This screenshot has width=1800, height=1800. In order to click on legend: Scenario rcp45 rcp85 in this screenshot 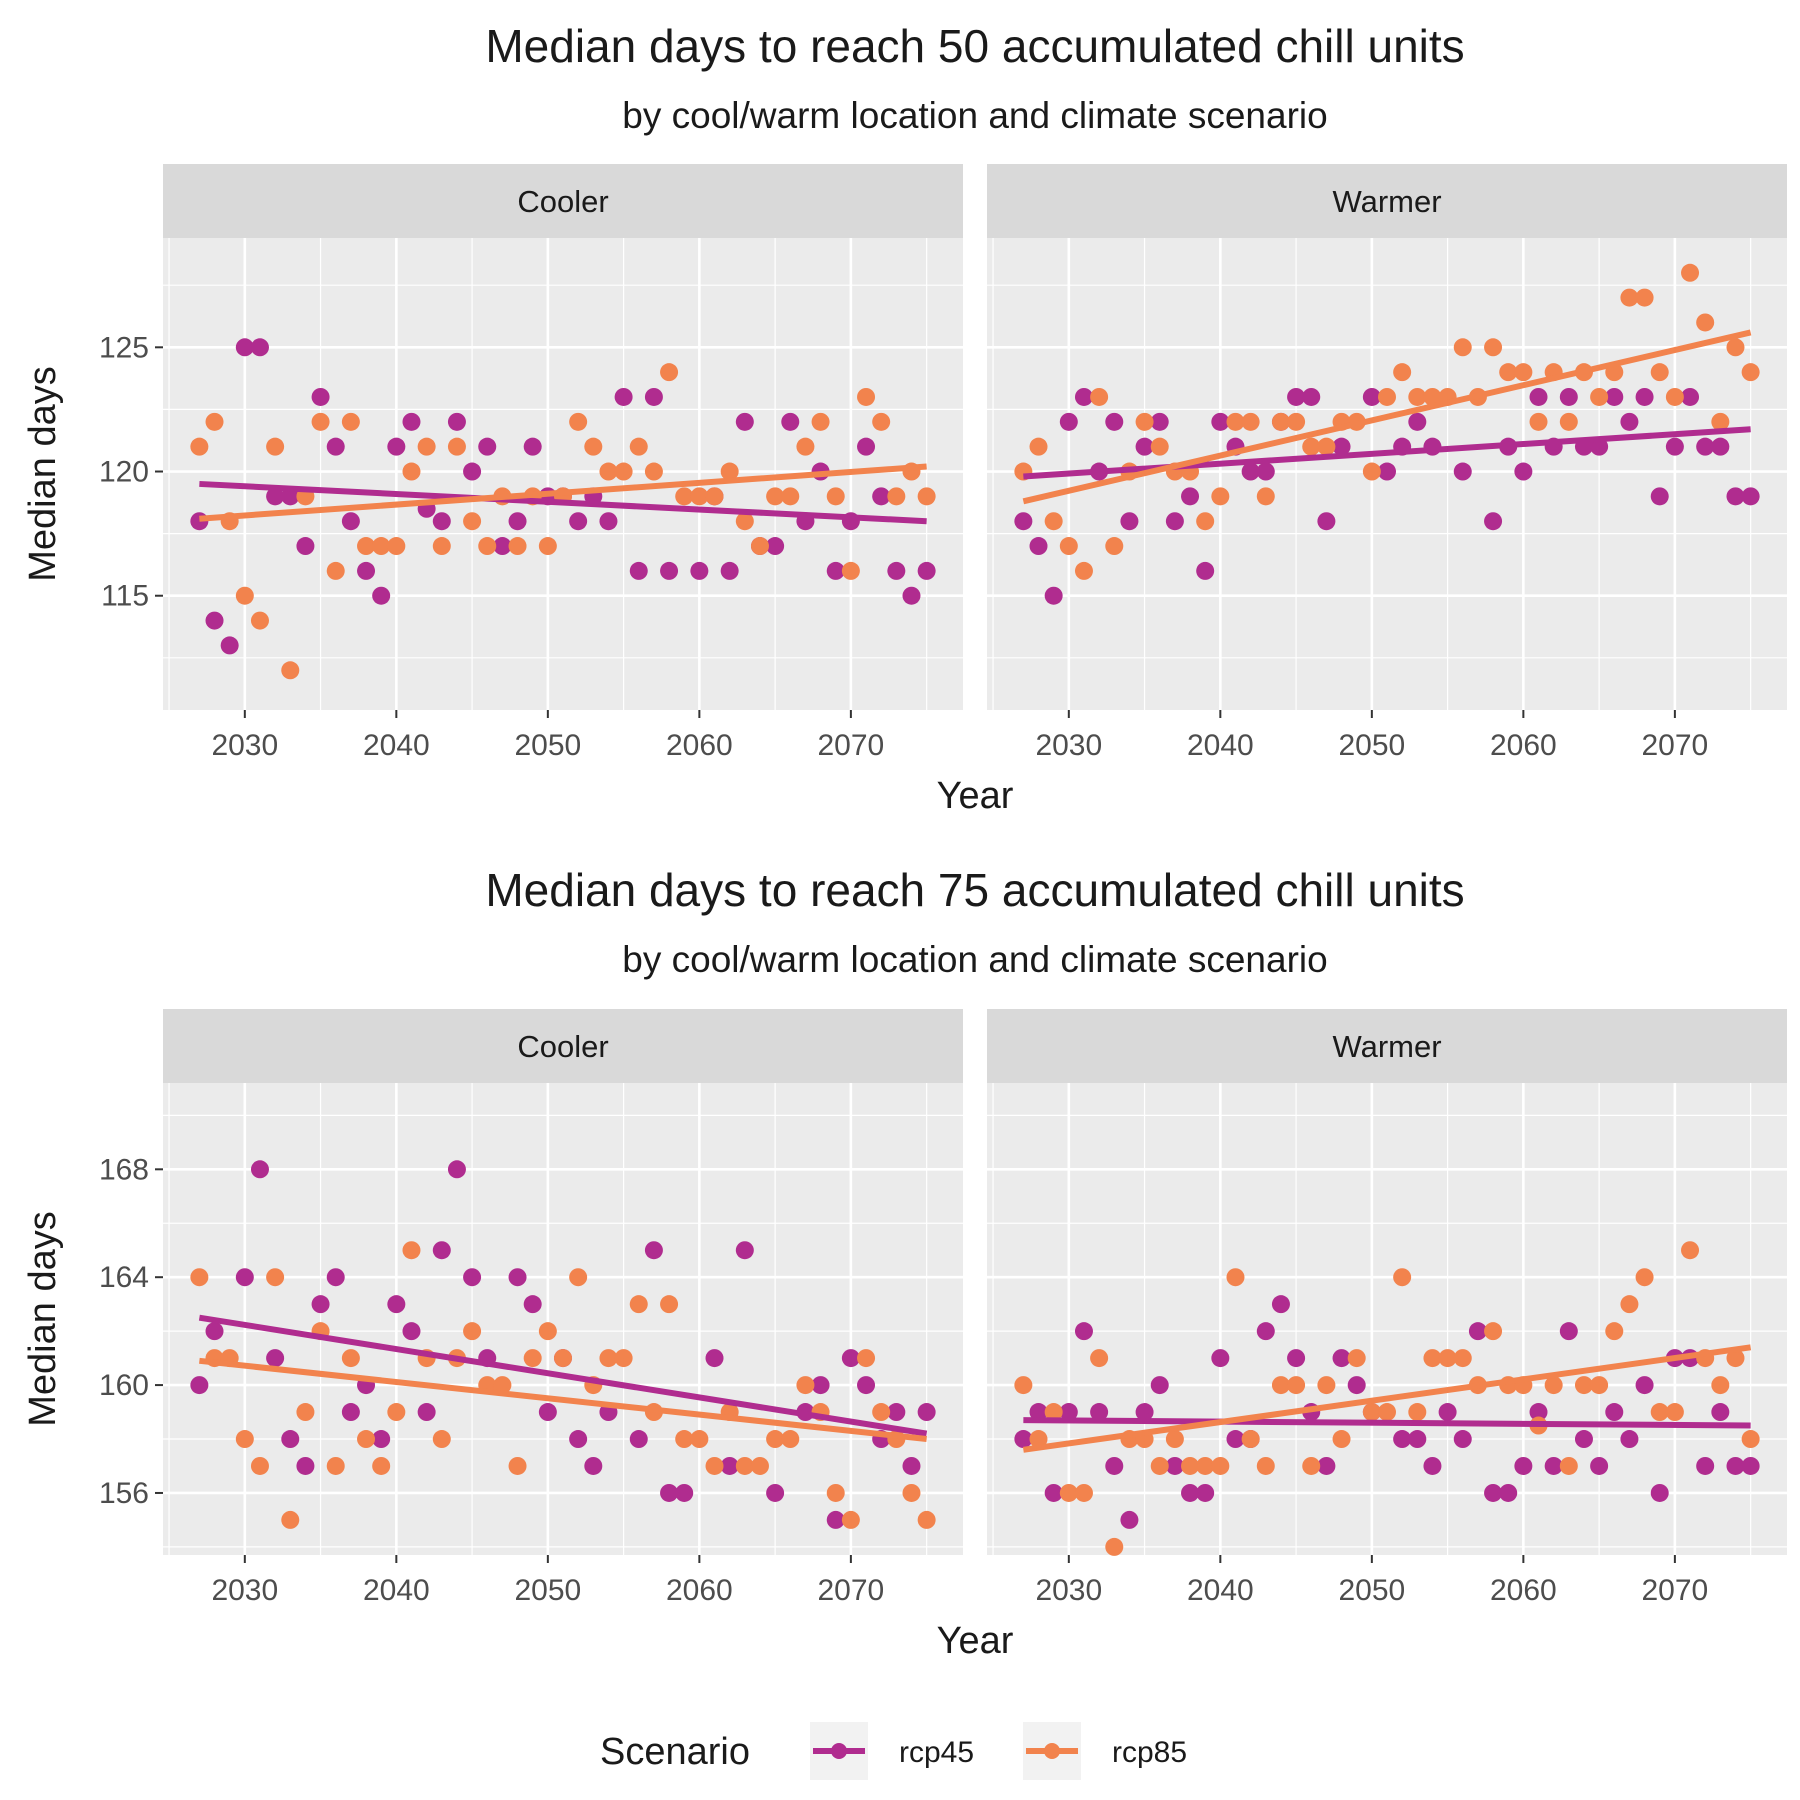, I will do `click(893, 1751)`.